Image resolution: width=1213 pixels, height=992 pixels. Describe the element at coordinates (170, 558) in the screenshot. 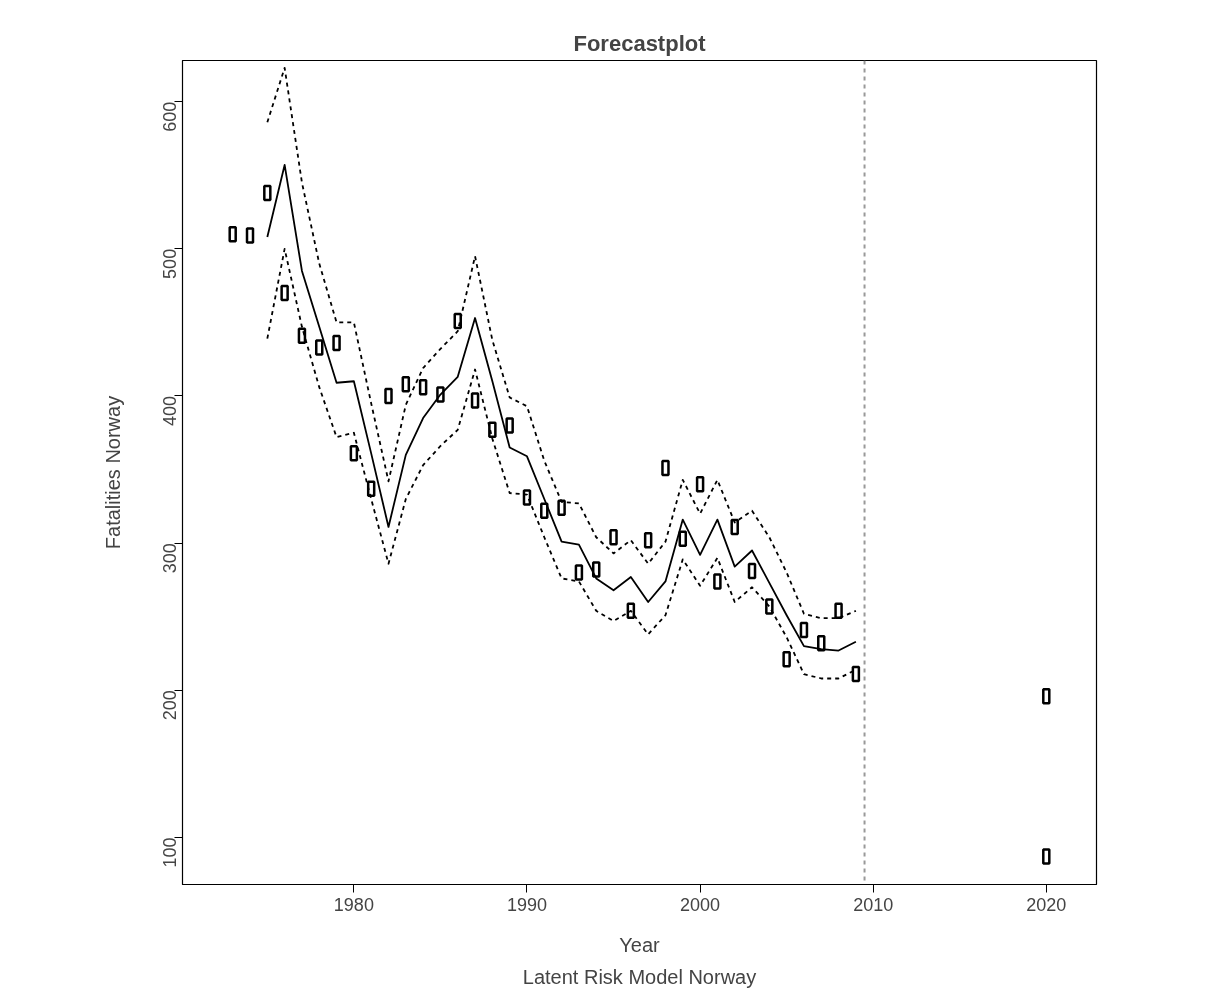

I see `y-tick-label: 300` at that location.